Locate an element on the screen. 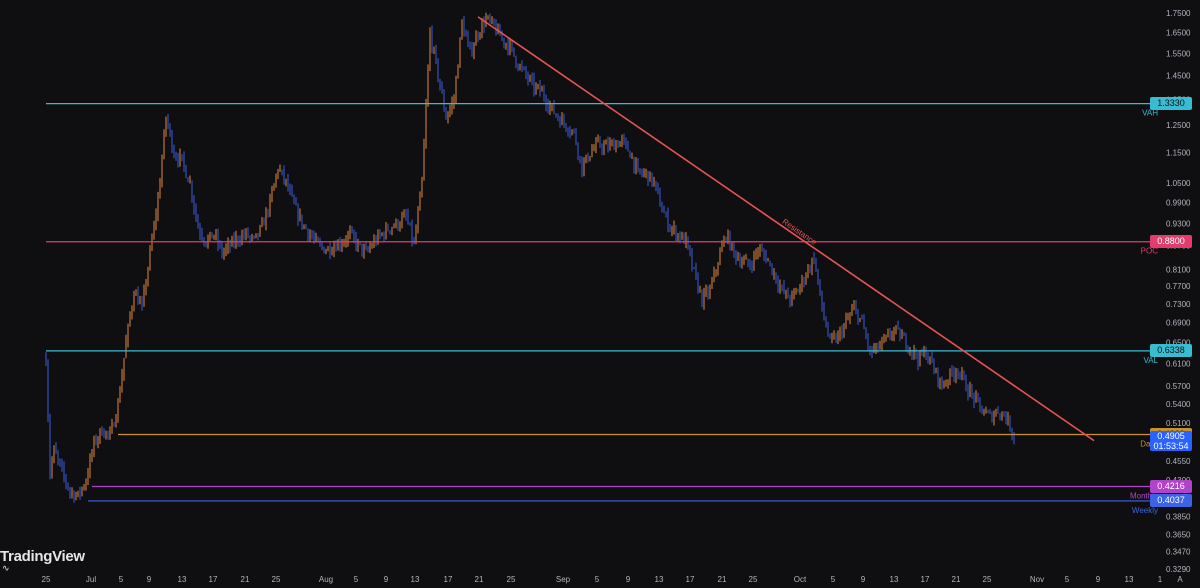  tradingview-watermark: TradingView ∿ is located at coordinates (42, 561).